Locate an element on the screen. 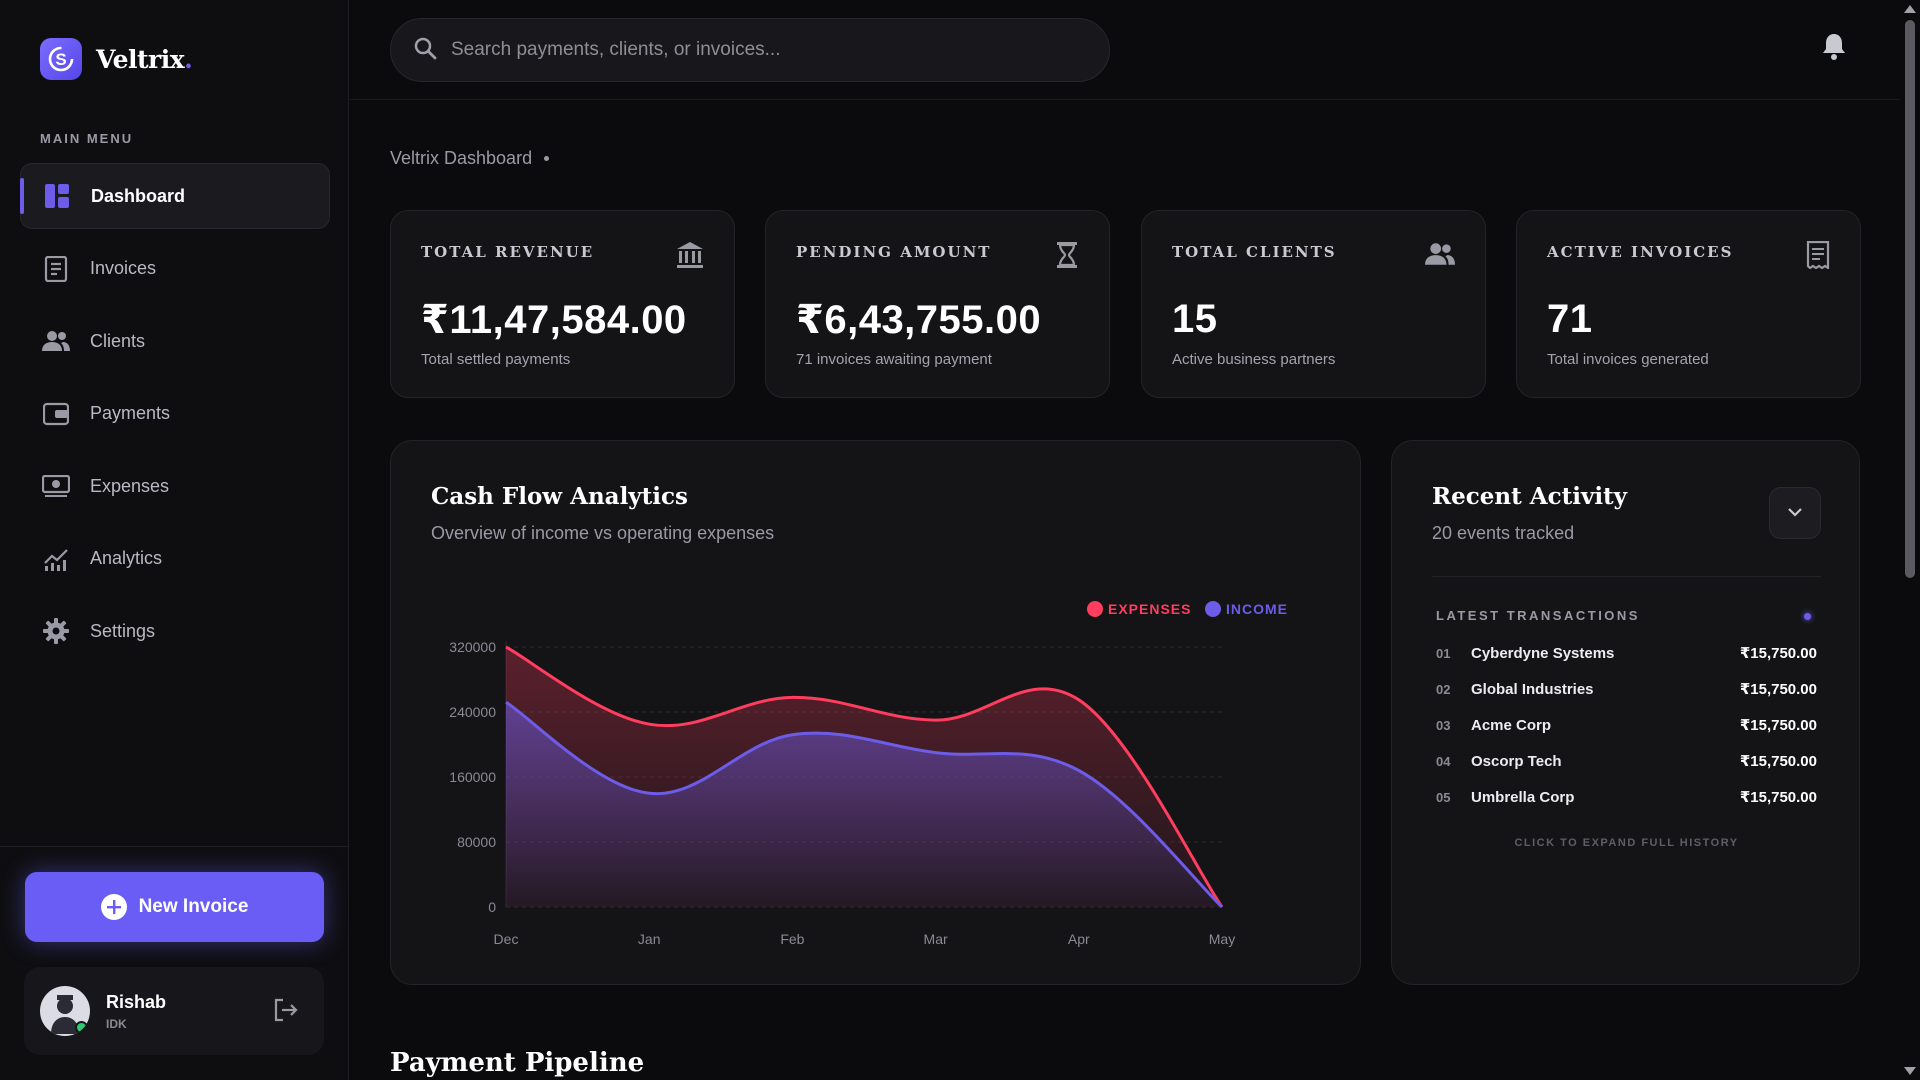 The image size is (1920, 1080). cashflow-title: Cash Flow Analytics is located at coordinates (559, 496).